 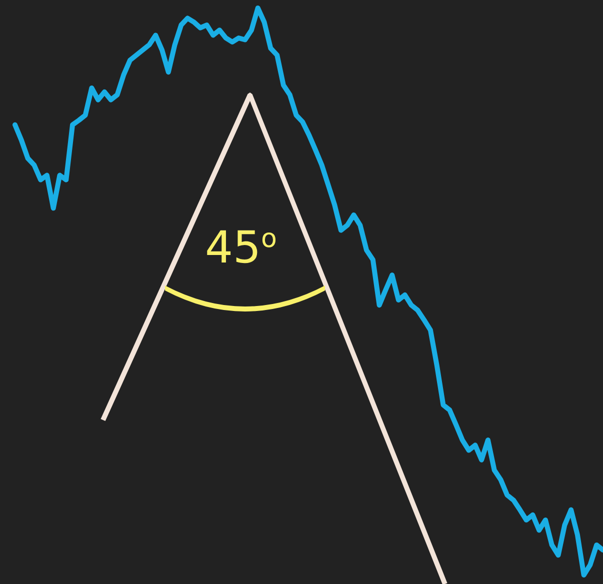 I want to click on annotation: 45$^{o}$, so click(x=241, y=248).